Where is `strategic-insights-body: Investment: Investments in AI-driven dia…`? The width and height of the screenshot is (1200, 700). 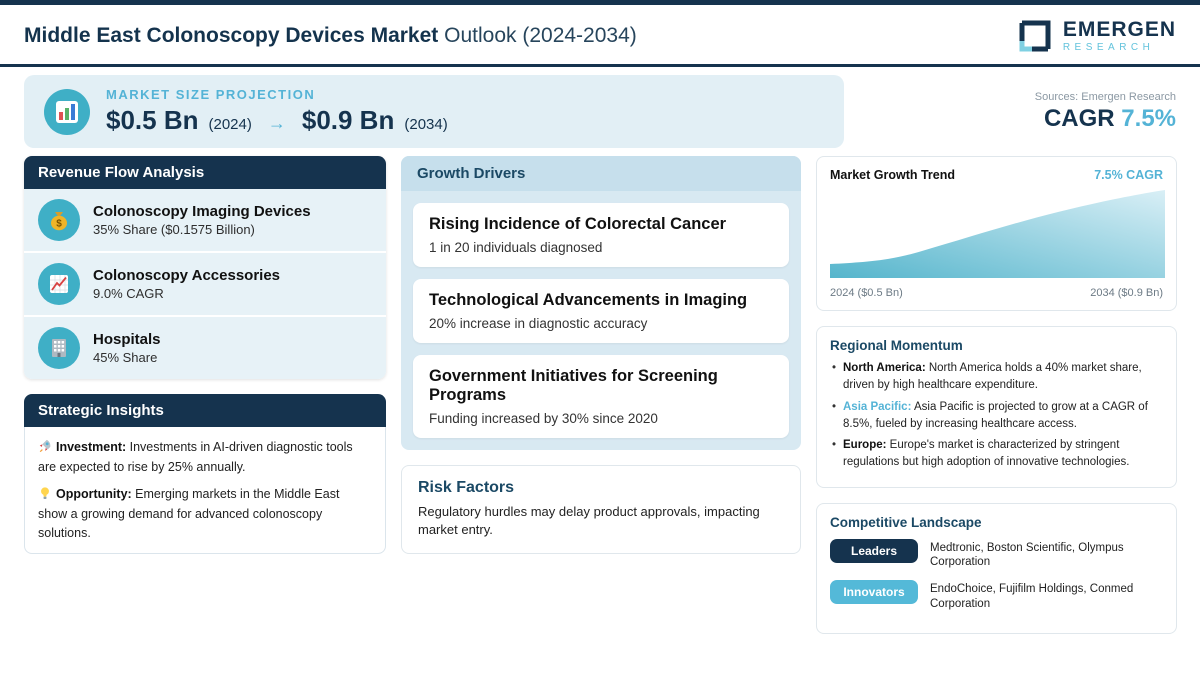
strategic-insights-body: Investment: Investments in AI-driven dia… is located at coordinates (205, 490).